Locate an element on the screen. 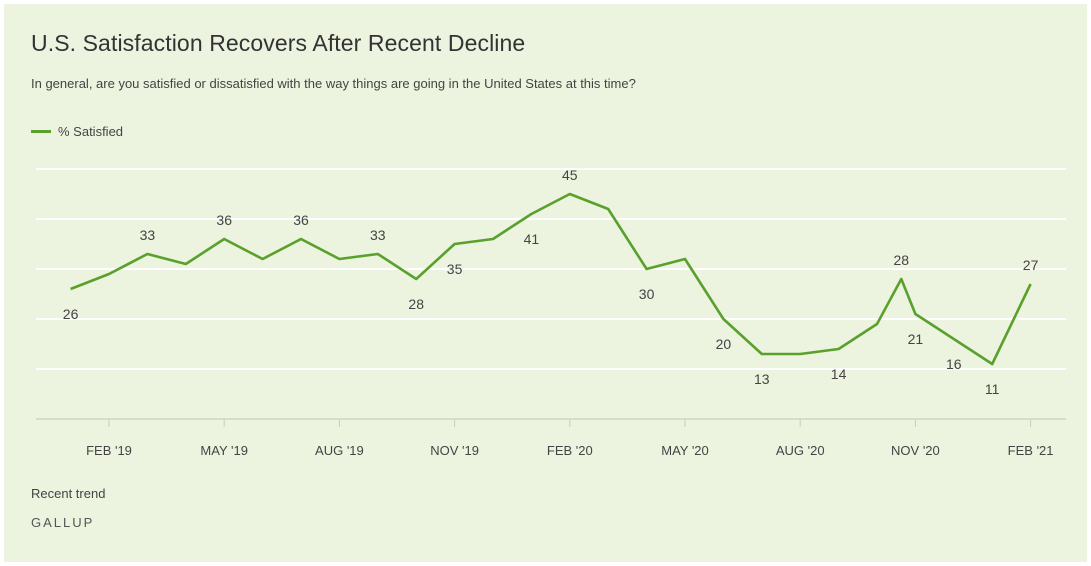  data-label: 11 is located at coordinates (992, 389).